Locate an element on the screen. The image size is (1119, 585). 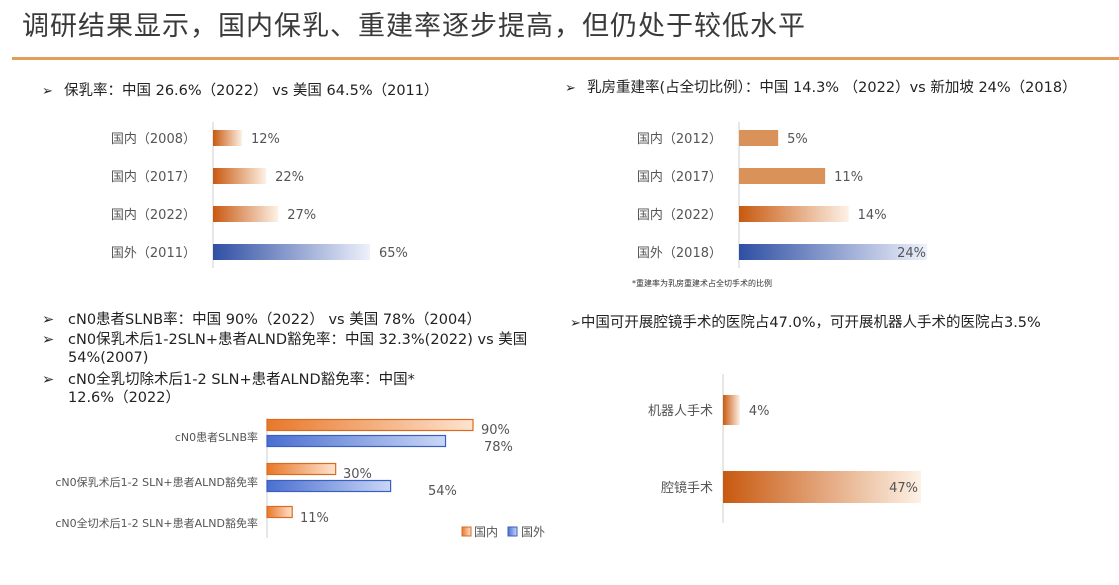
chart2-value-label: 24% is located at coordinates (911, 253).